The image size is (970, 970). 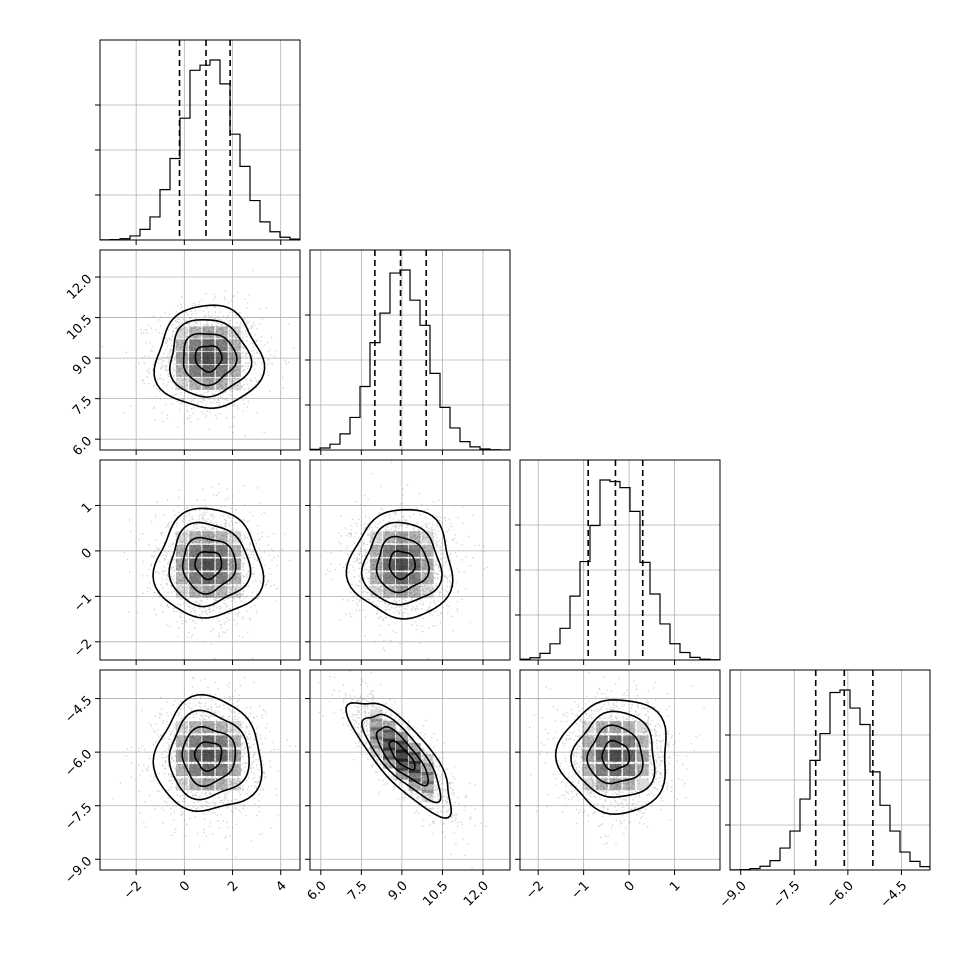 What do you see at coordinates (83, 649) in the screenshot?
I see `y-tick-label: −2` at bounding box center [83, 649].